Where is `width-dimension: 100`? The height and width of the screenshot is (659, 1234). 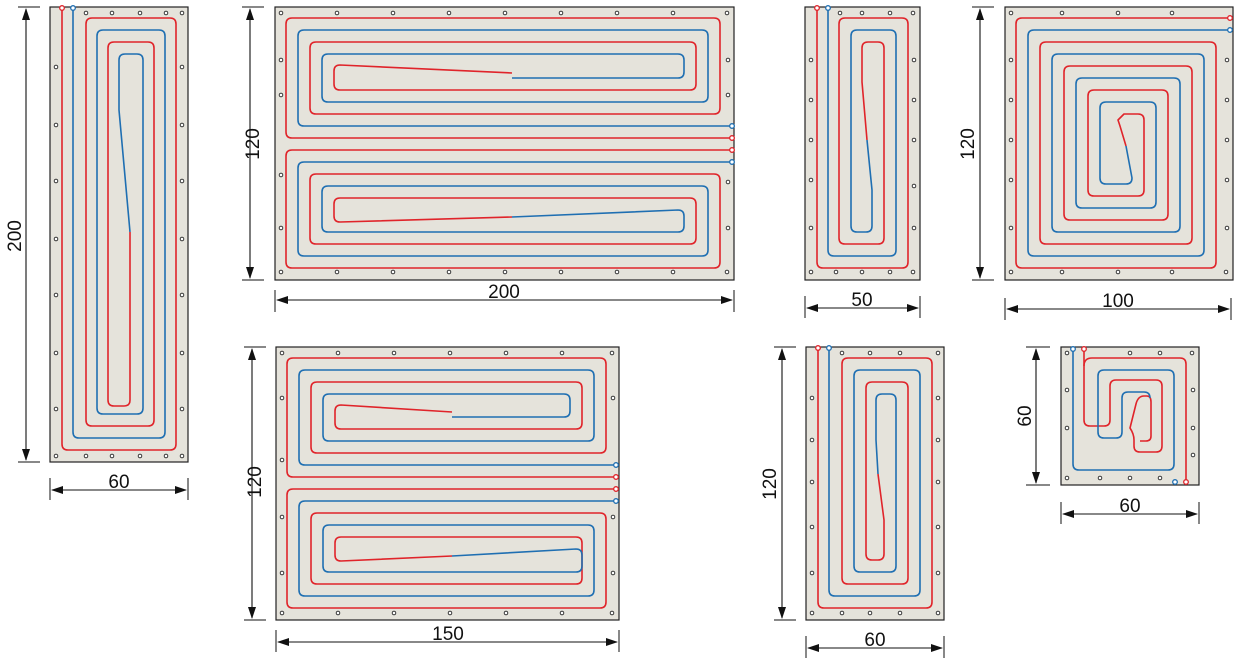
width-dimension: 100 is located at coordinates (1118, 305).